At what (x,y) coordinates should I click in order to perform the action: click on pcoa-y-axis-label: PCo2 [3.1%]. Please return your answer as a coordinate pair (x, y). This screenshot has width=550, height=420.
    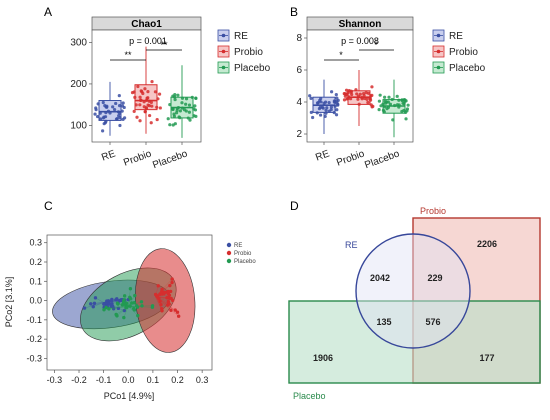
    Looking at the image, I should click on (9, 302).